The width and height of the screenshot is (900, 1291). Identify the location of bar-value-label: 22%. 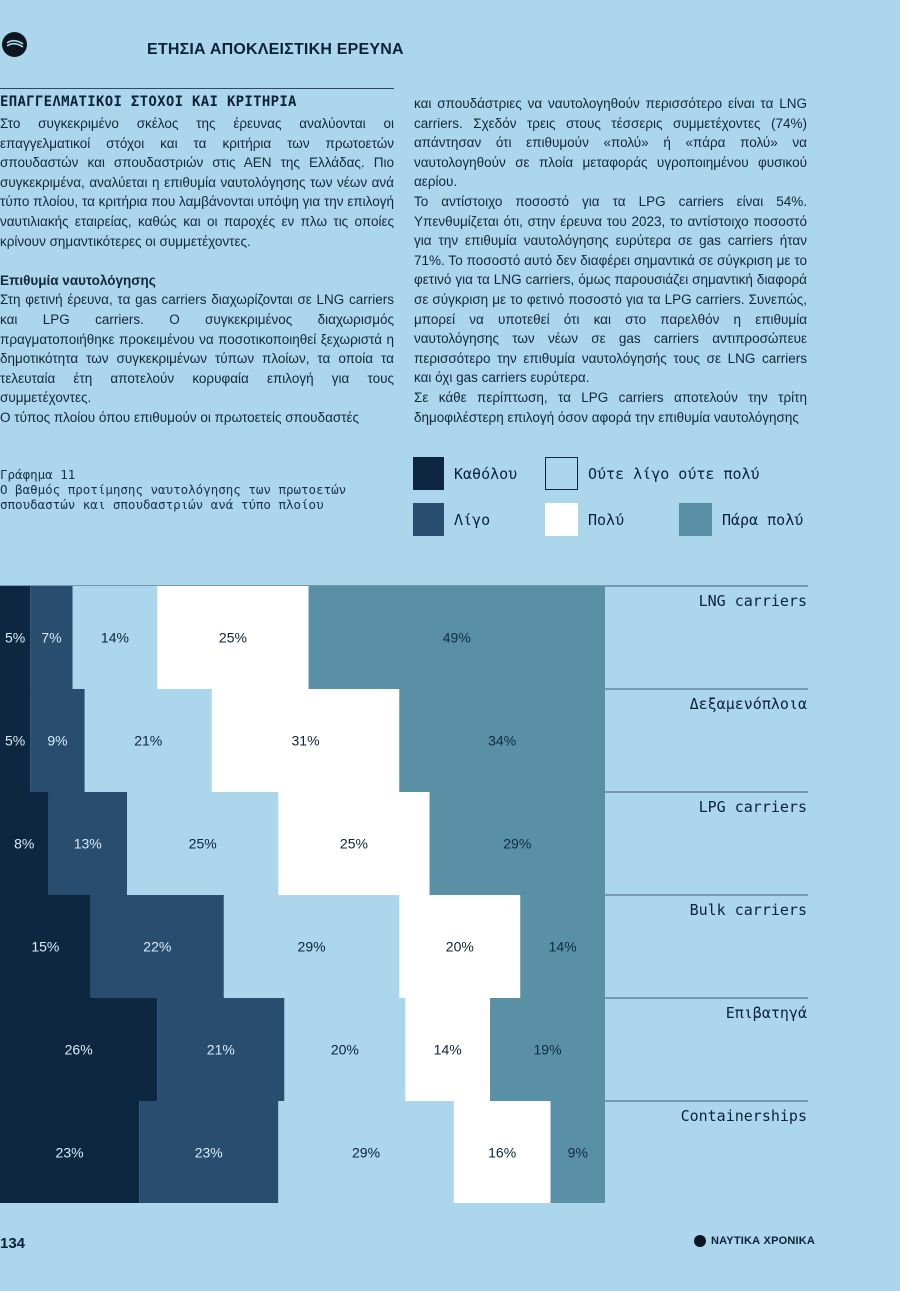
(157, 947).